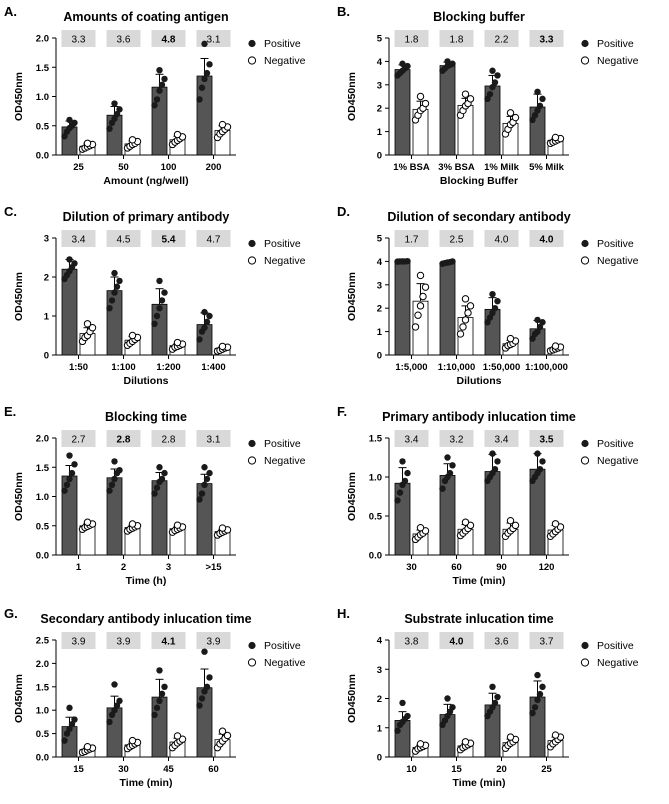  Describe the element at coordinates (123, 167) in the screenshot. I see `x-tick-label: 50` at that location.